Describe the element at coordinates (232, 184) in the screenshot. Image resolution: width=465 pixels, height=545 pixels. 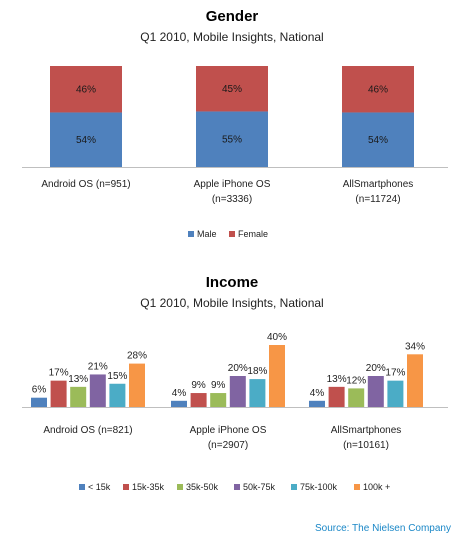
I see `gender-category-label: Apple iPhone OS` at that location.